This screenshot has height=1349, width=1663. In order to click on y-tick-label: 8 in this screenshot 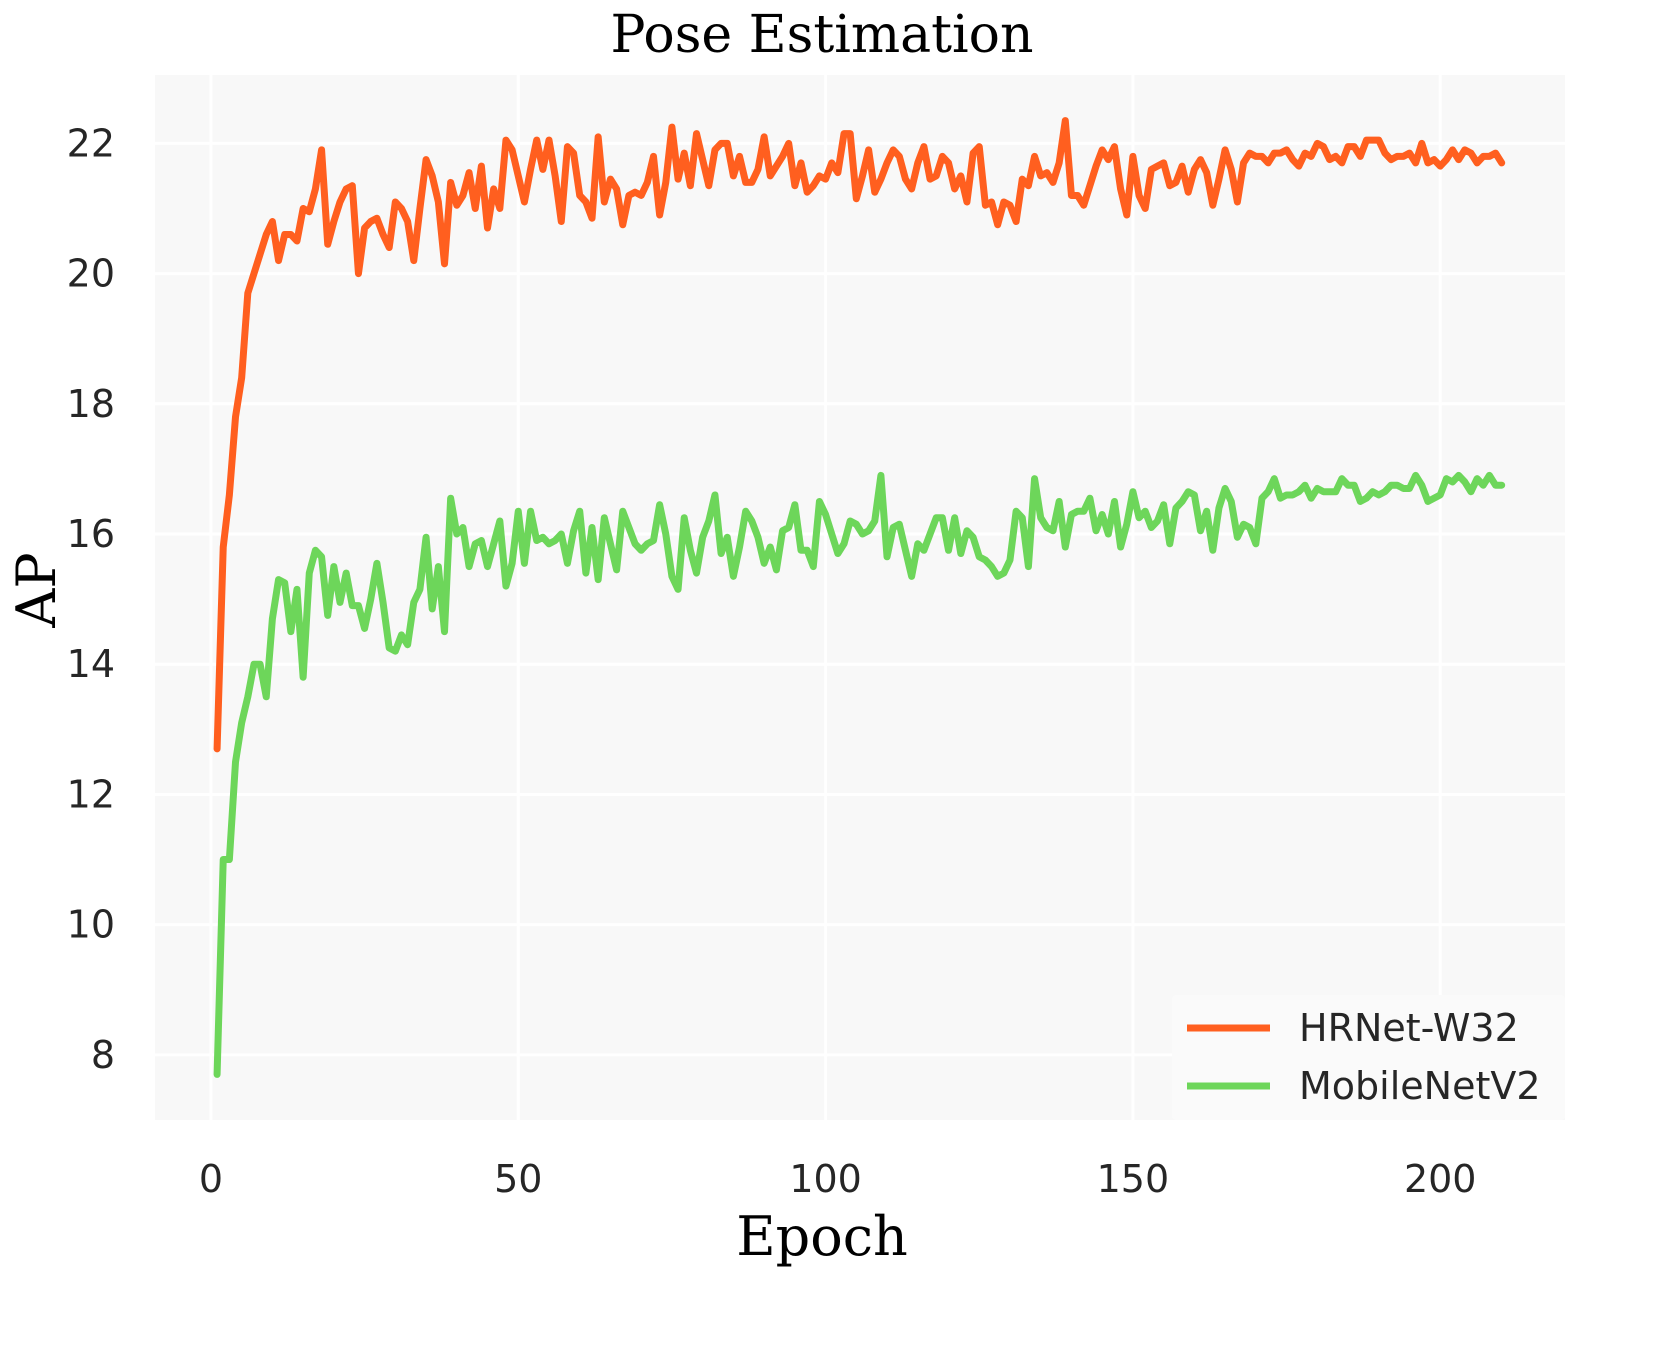, I will do `click(103, 1055)`.